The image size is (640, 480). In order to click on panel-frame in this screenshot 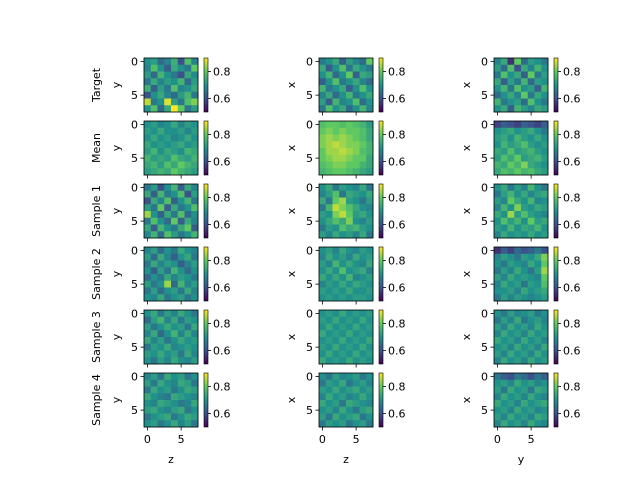, I will do `click(346, 148)`.